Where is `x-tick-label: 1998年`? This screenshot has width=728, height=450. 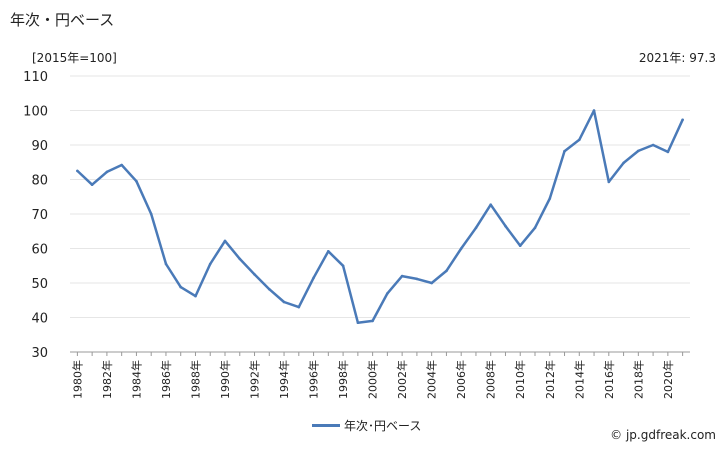
x-tick-label: 1998年 is located at coordinates (343, 379).